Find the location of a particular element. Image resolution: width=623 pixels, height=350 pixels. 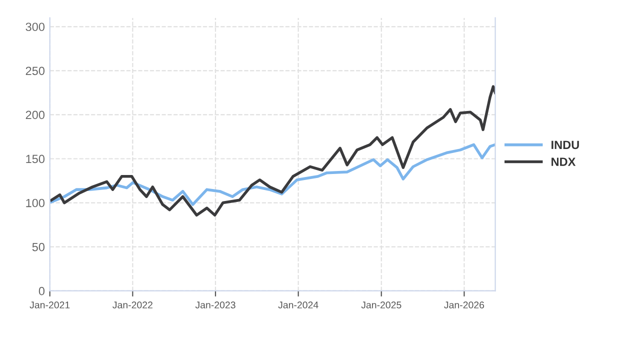

line-series is located at coordinates (273, 174).